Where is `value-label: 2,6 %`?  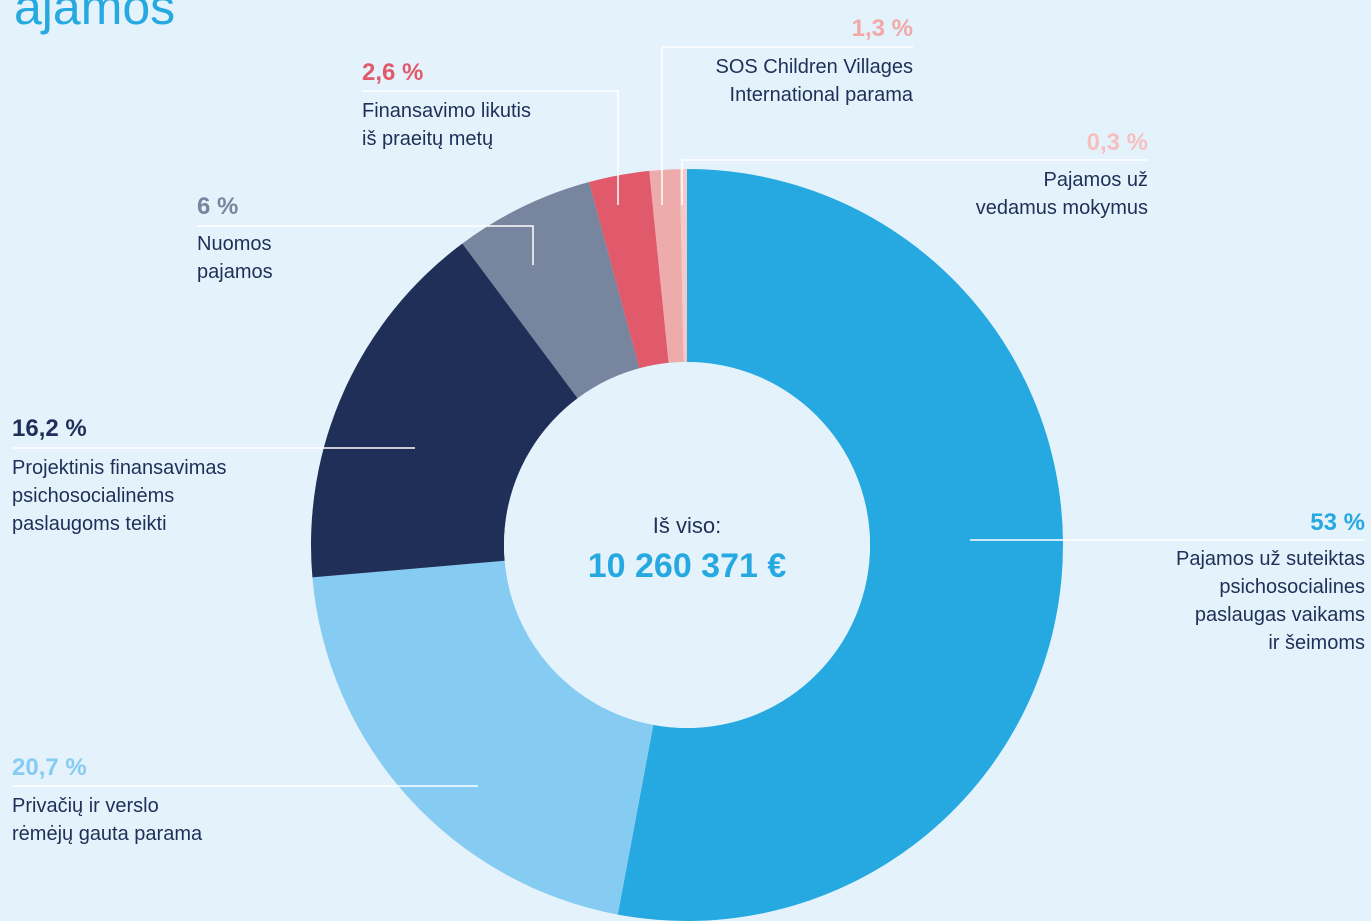 value-label: 2,6 % is located at coordinates (392, 72).